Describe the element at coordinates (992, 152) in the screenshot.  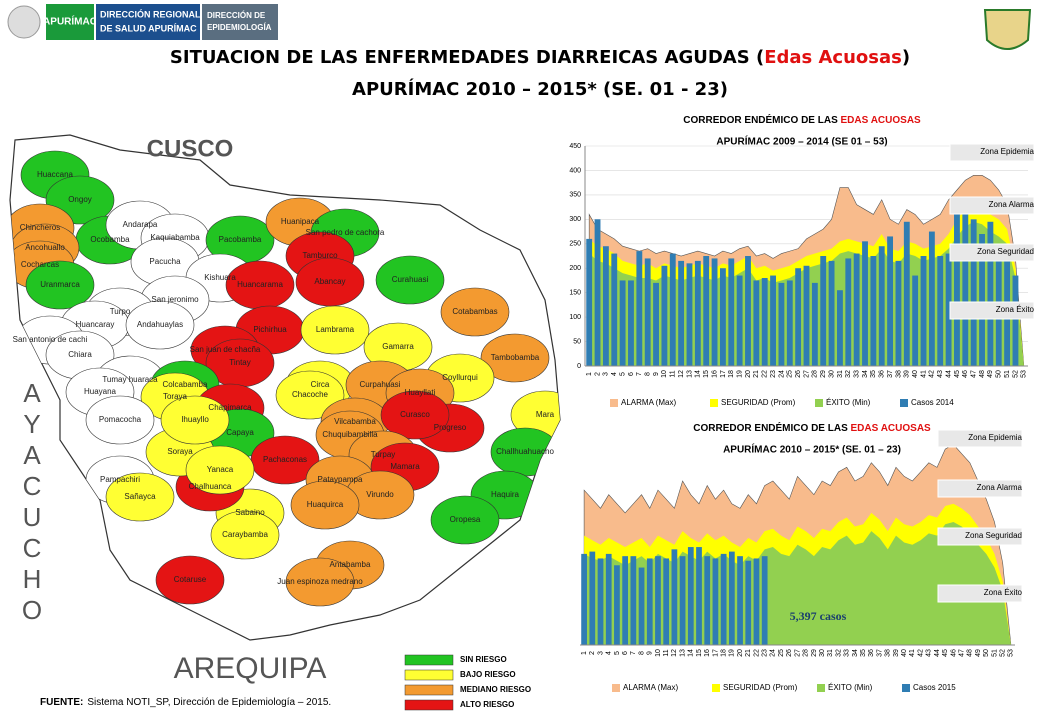
I see `zone-box` at that location.